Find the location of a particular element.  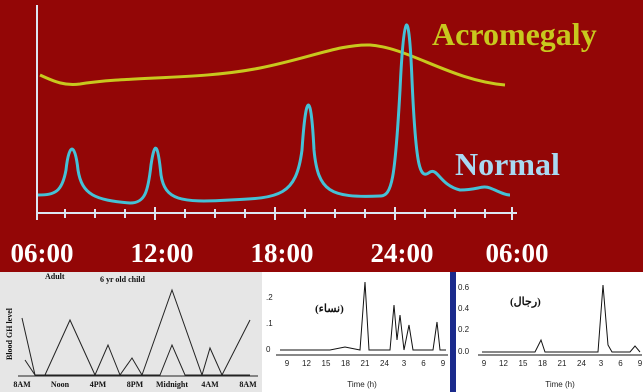

x-tick-label: 4PM is located at coordinates (98, 384).